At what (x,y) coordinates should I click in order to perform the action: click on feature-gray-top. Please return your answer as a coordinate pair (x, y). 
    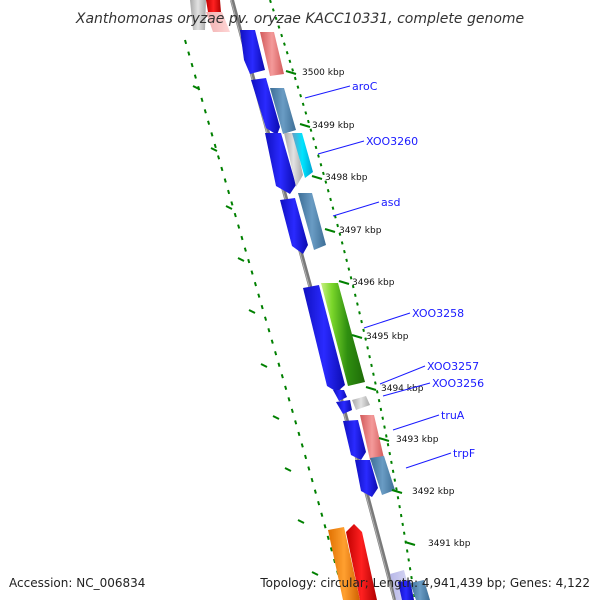
    Looking at the image, I should click on (198, 15).